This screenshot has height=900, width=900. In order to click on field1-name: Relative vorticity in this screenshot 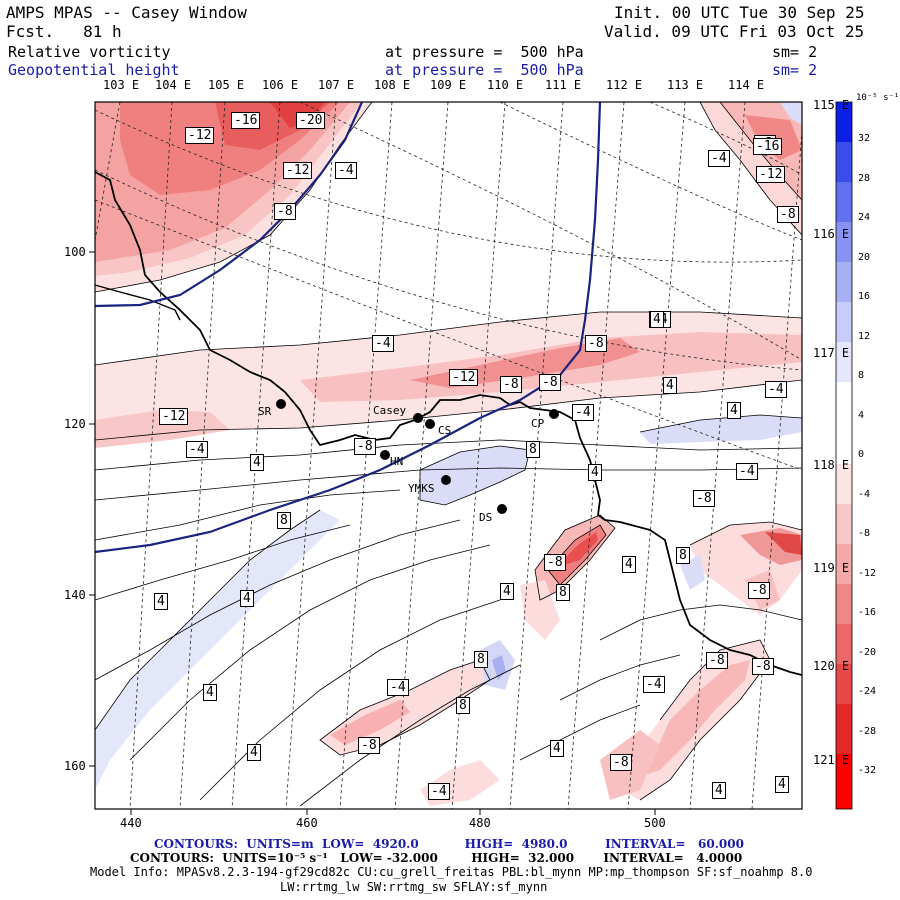, I will do `click(89, 52)`.